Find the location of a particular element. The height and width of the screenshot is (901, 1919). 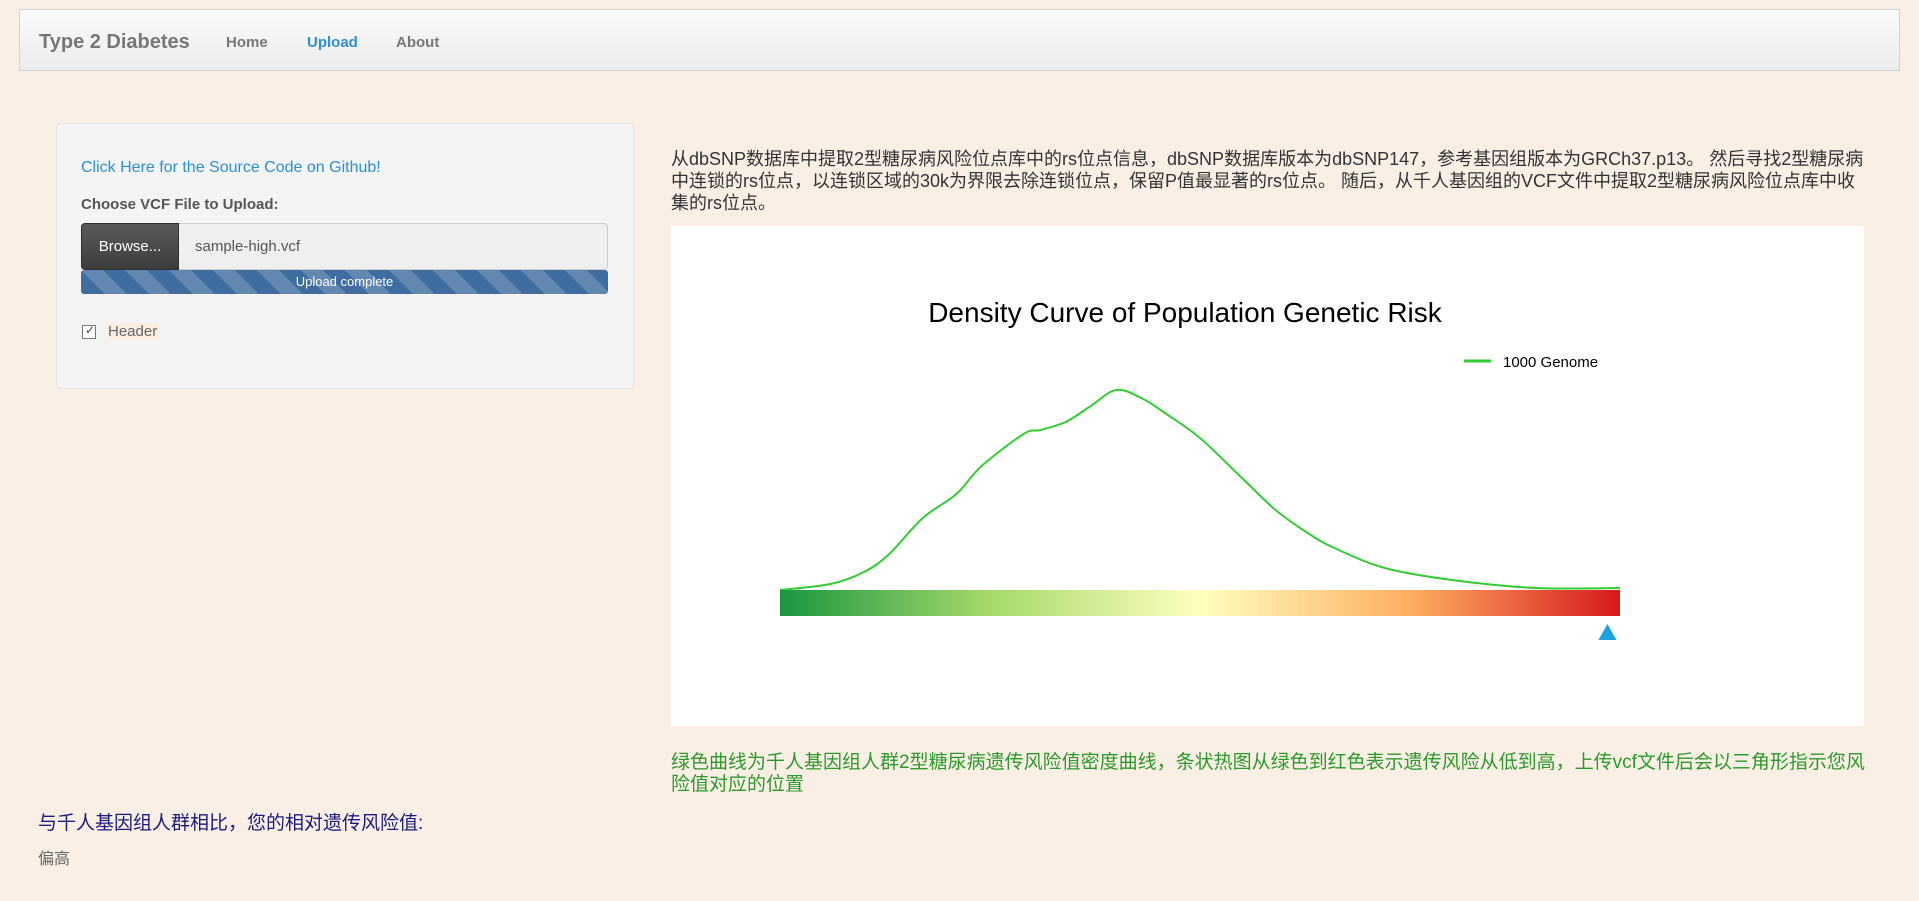

density-curve-line is located at coordinates (1200, 489).